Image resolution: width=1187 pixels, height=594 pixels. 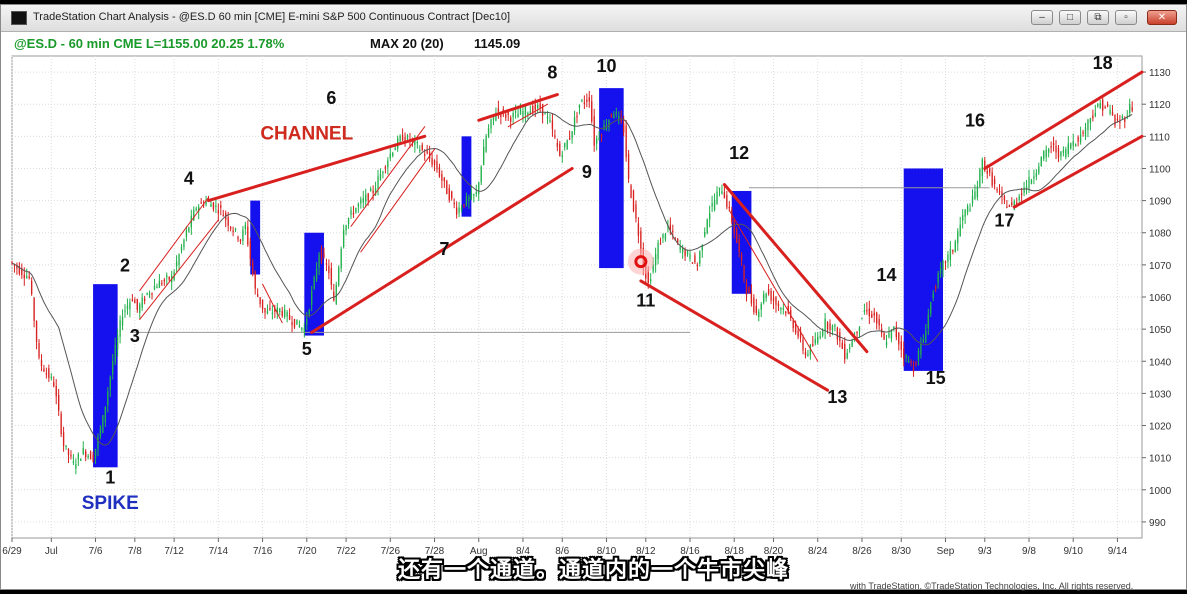 I want to click on chart-annotation: CHANNEL, so click(x=306, y=134).